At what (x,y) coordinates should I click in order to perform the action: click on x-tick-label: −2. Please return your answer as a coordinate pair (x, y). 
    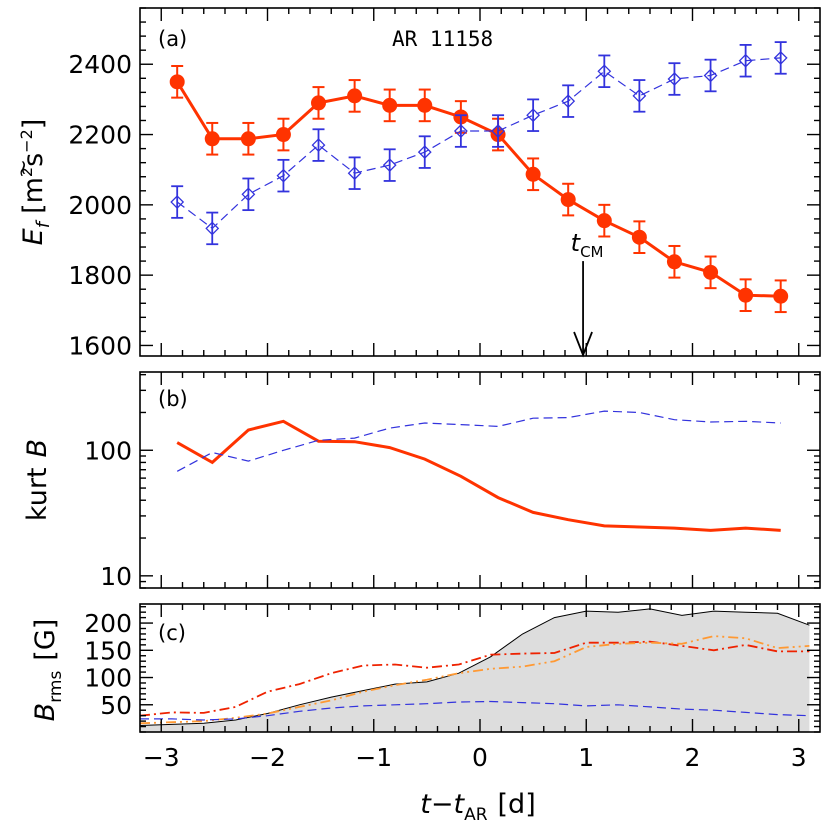
    Looking at the image, I should click on (267, 757).